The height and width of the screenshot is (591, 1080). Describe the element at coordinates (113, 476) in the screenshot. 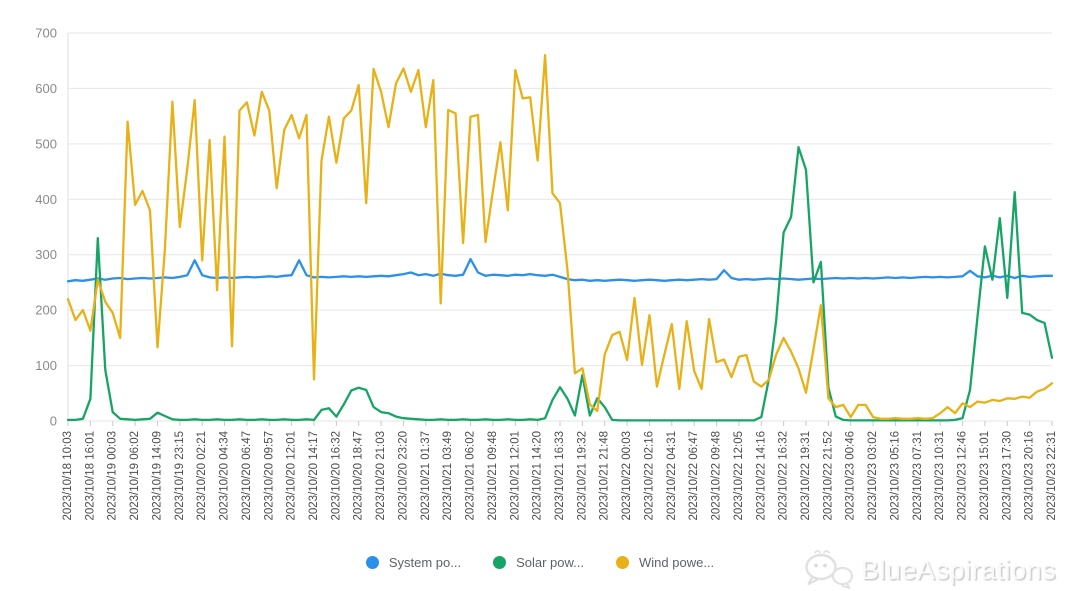

I see `x-tick-label: 2023/10/19 00:03` at that location.